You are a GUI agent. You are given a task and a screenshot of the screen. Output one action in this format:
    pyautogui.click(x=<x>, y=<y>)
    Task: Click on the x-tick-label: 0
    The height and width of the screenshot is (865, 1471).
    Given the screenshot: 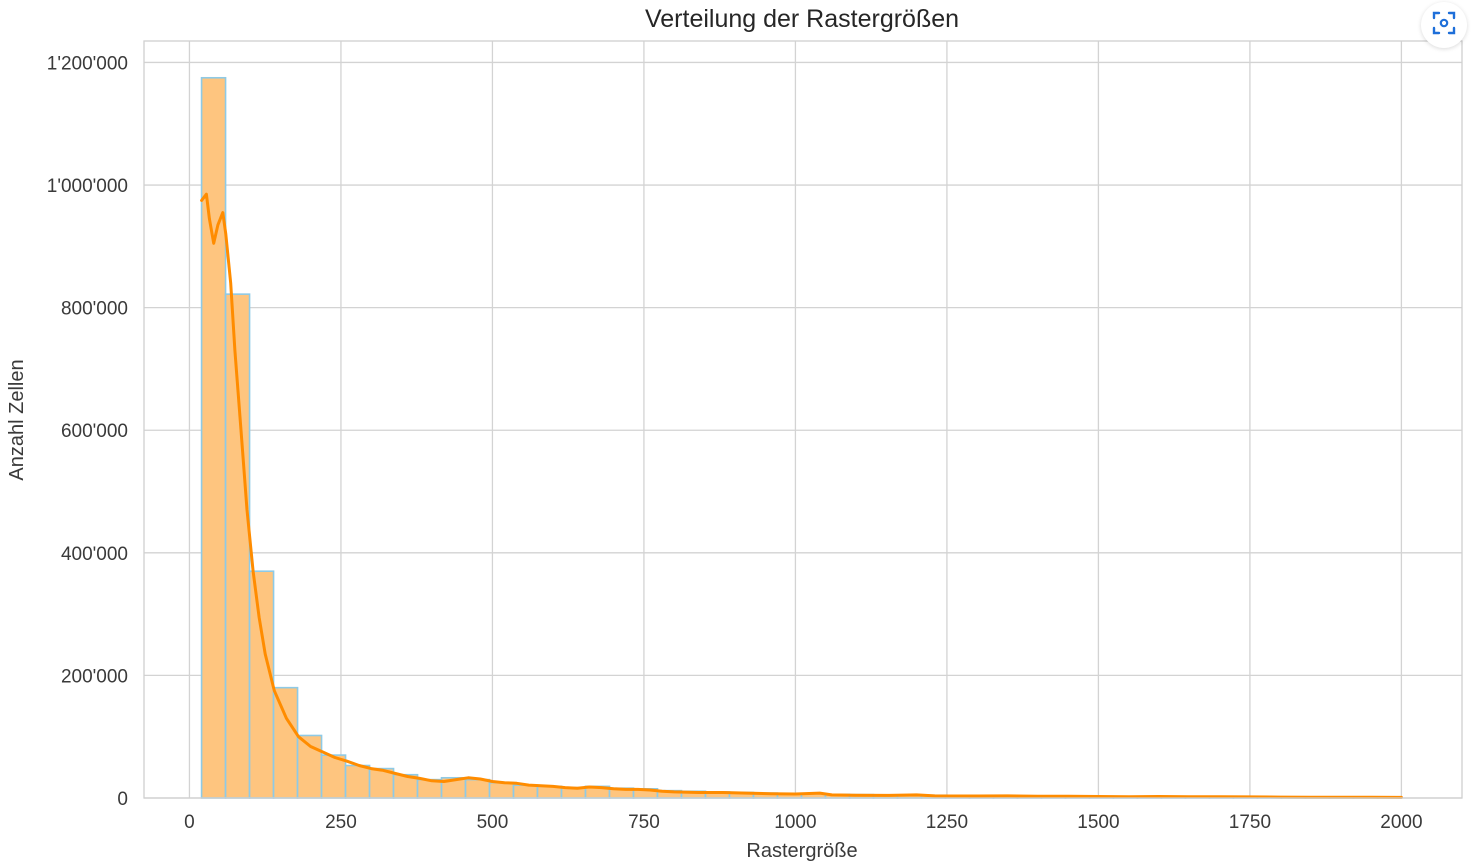 What is the action you would take?
    pyautogui.click(x=189, y=822)
    